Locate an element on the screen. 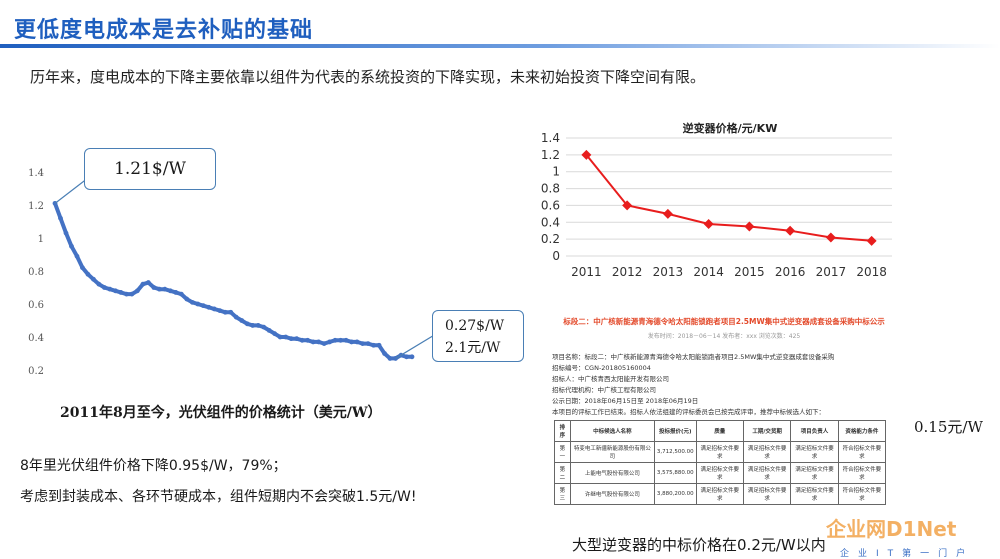 This screenshot has width=1000, height=559. table-cell: 第二 is located at coordinates (562, 473).